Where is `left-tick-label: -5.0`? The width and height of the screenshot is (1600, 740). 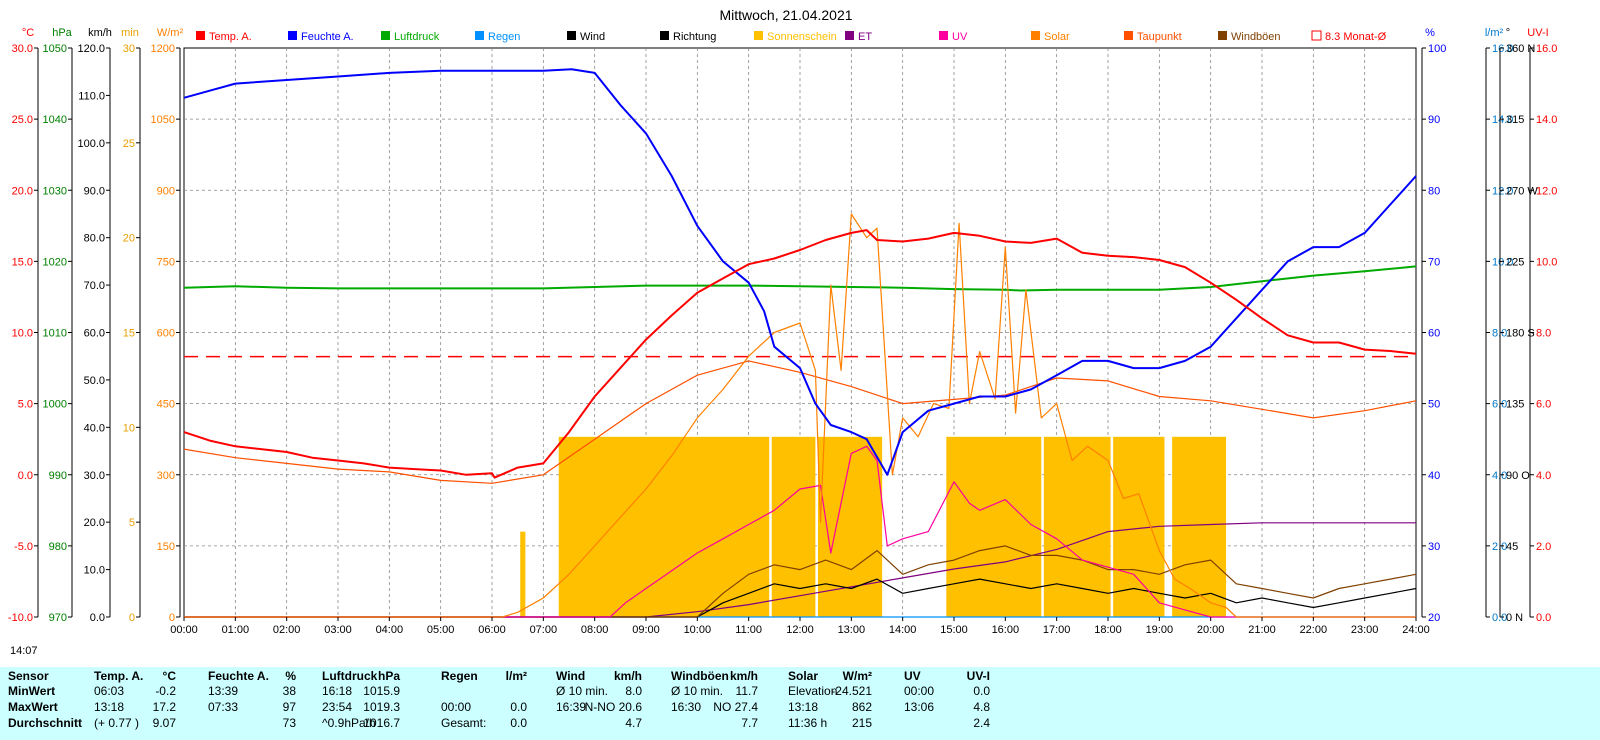 left-tick-label: -5.0 is located at coordinates (23, 547).